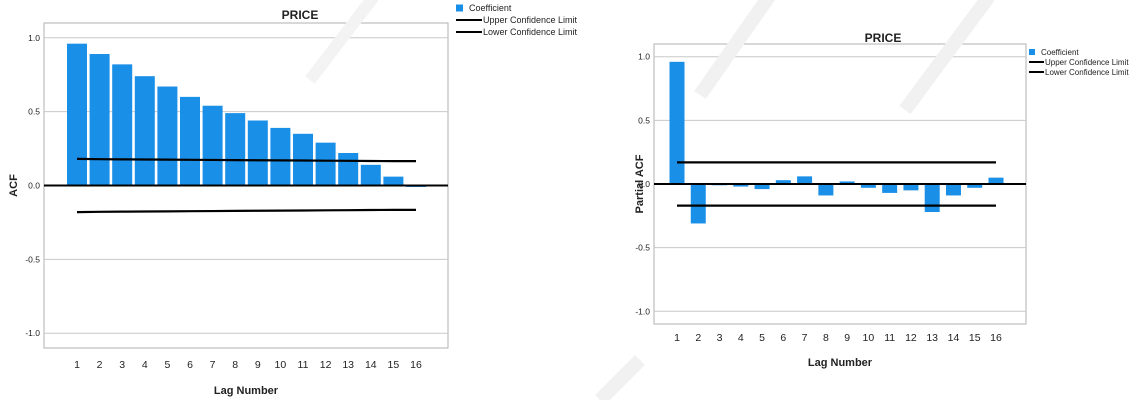  I want to click on y-axis-label: Partial ACF, so click(640, 183).